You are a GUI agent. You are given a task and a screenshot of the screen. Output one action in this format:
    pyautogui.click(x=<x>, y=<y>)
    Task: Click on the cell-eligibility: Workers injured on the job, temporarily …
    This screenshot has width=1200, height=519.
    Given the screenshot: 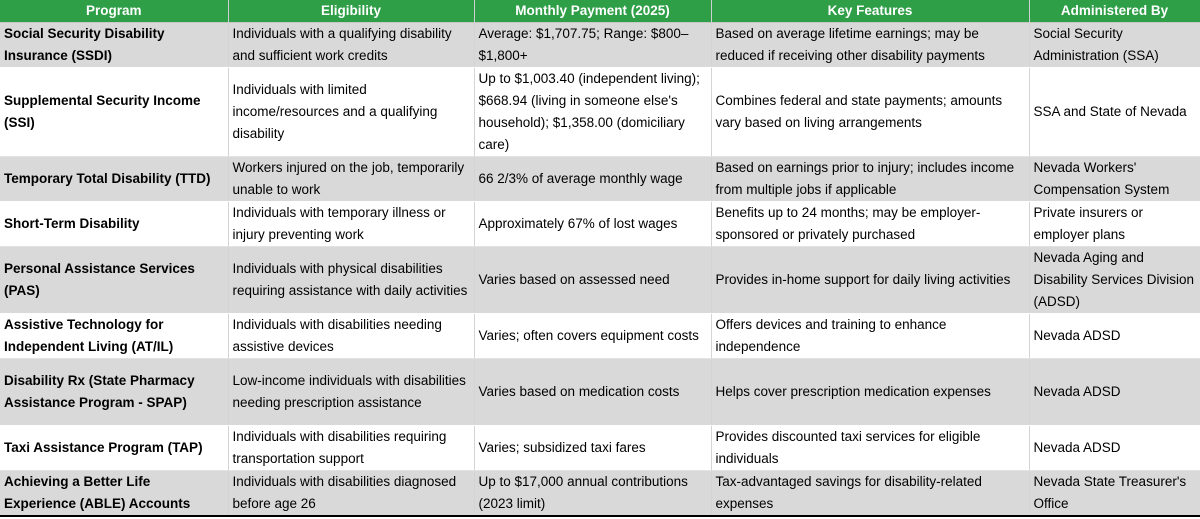 What is the action you would take?
    pyautogui.click(x=351, y=179)
    